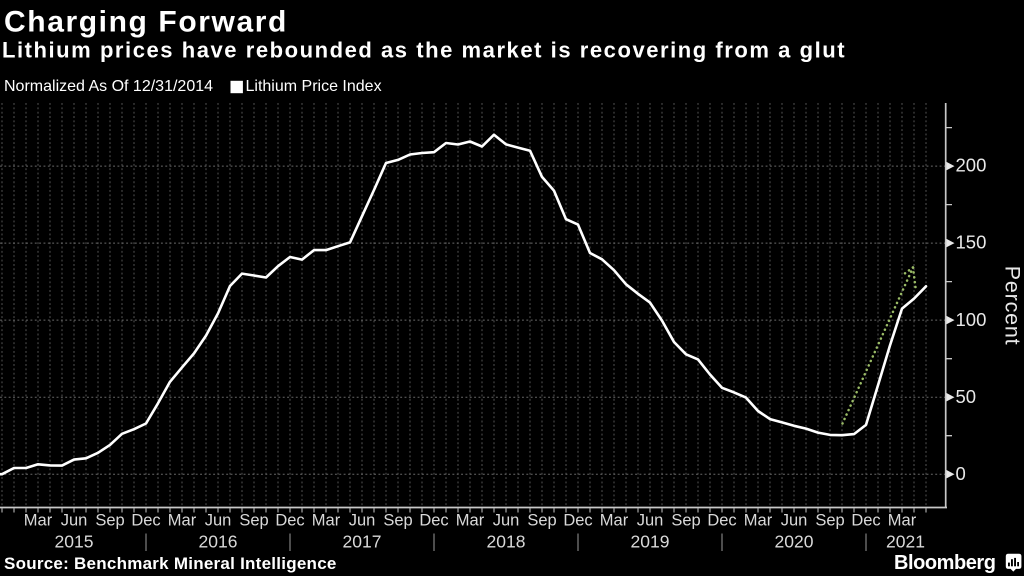 The width and height of the screenshot is (1024, 576). Describe the element at coordinates (506, 542) in the screenshot. I see `svg-text: 2018` at that location.